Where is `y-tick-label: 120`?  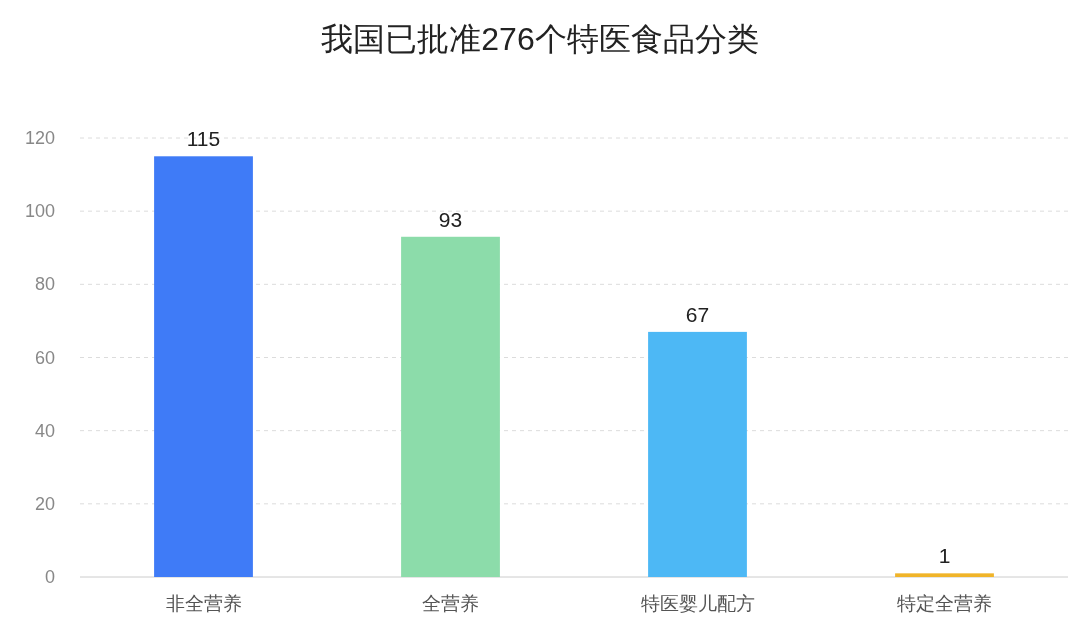 y-tick-label: 120 is located at coordinates (39, 138).